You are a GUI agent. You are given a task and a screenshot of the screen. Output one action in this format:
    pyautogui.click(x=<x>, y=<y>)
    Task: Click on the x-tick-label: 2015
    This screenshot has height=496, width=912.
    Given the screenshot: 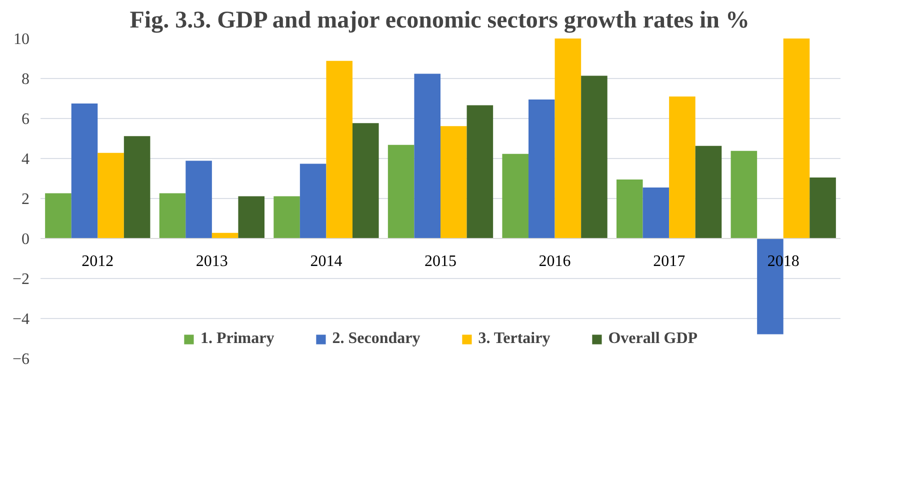 What is the action you would take?
    pyautogui.click(x=440, y=261)
    